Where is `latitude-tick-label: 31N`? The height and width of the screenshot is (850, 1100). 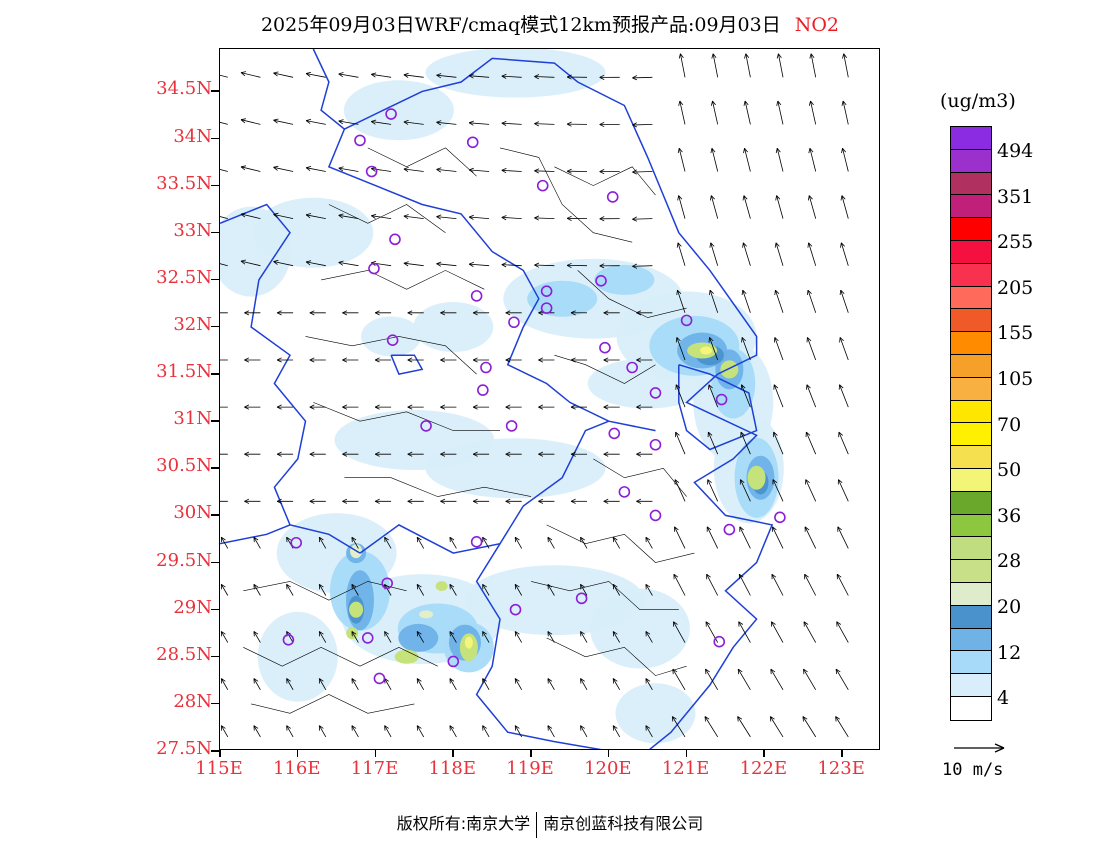 latitude-tick-label: 31N is located at coordinates (192, 419).